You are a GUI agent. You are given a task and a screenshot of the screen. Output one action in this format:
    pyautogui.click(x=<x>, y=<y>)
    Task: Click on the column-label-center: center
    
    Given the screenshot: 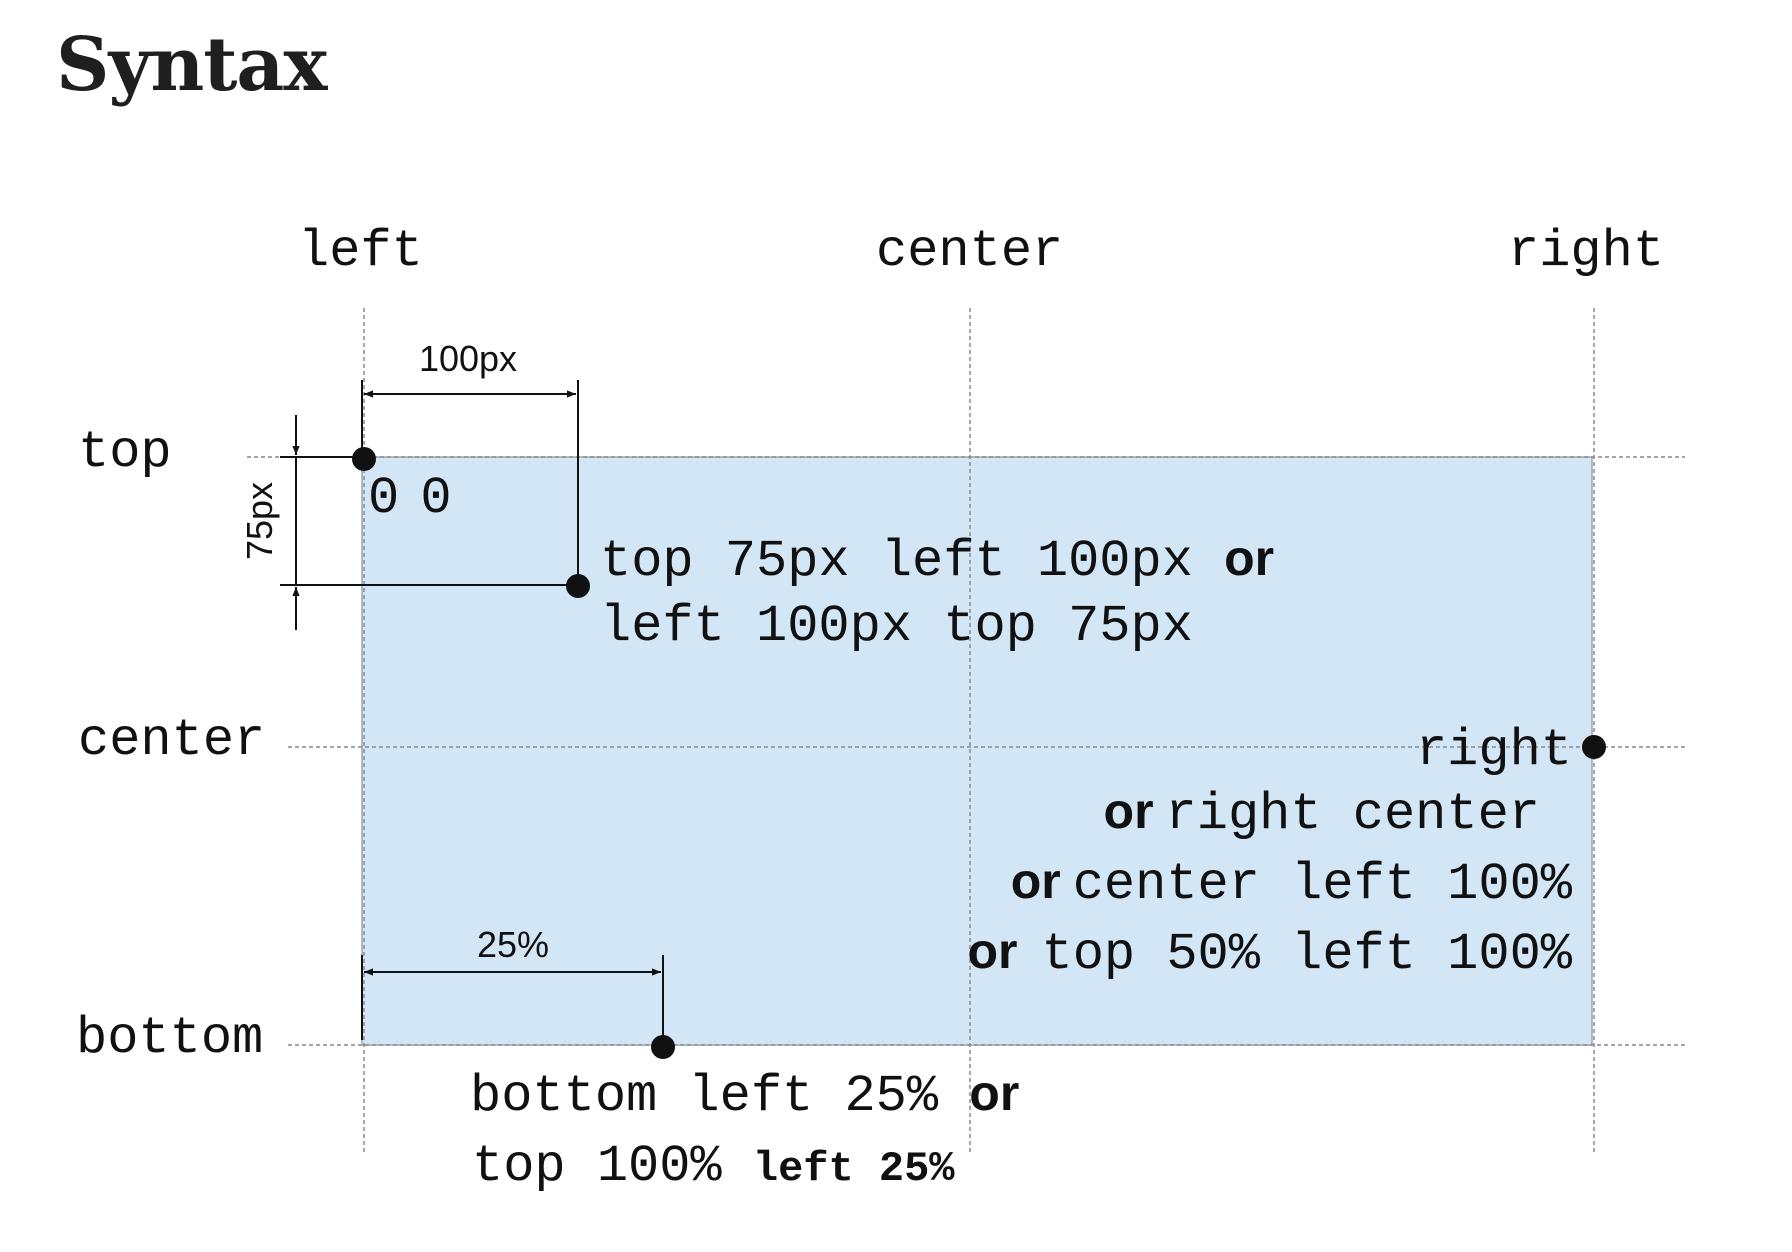 What is the action you would take?
    pyautogui.click(x=969, y=251)
    